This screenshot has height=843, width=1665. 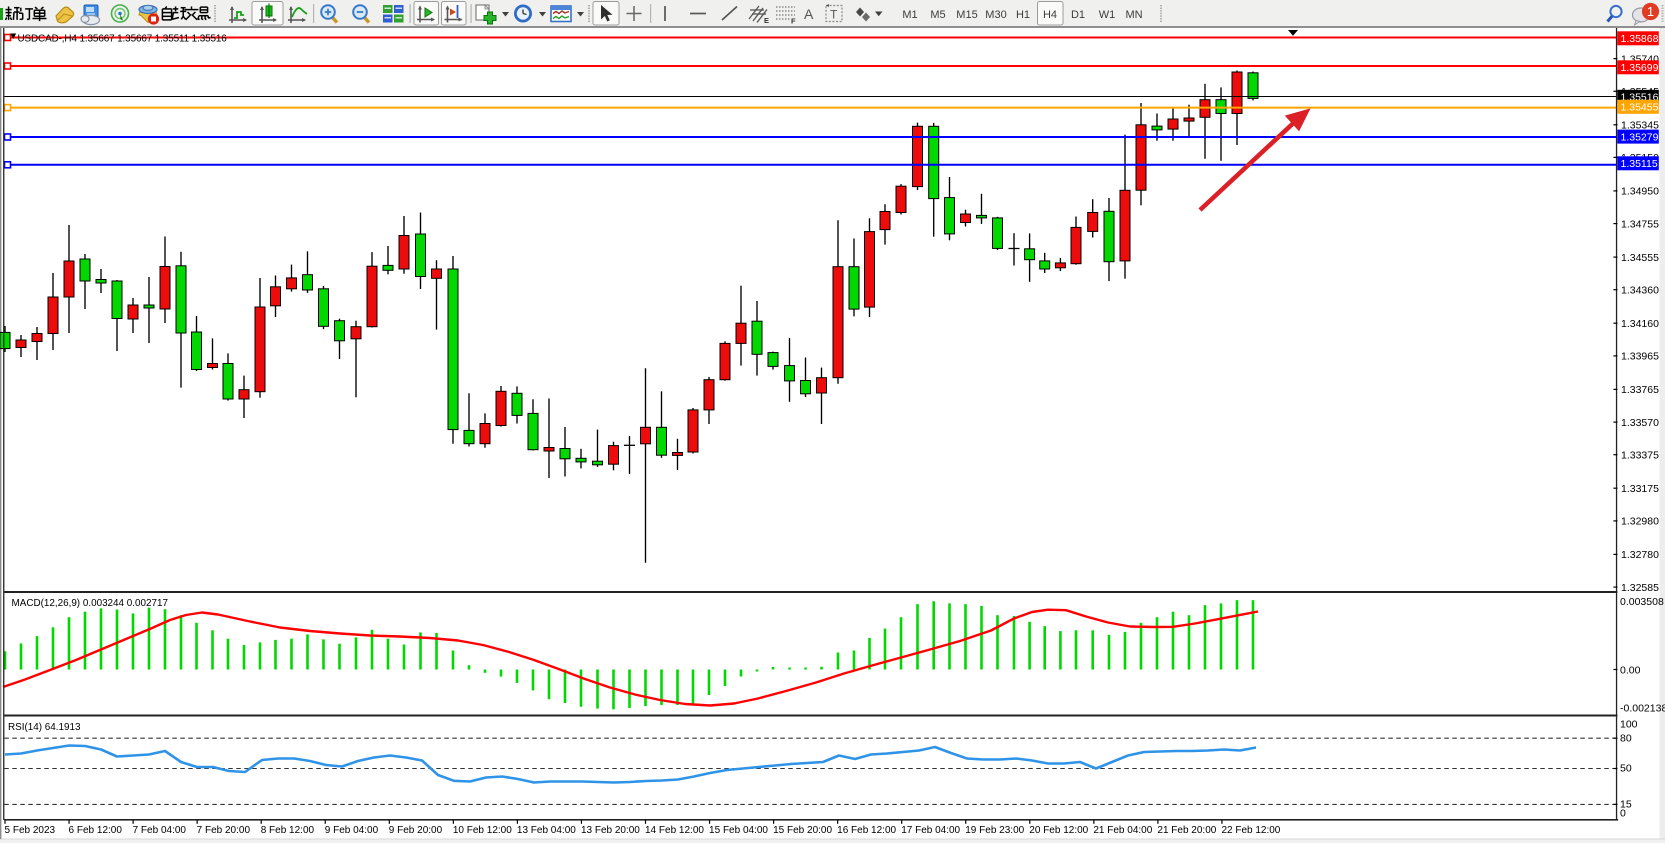 I want to click on svg-text: 15 Feb 20:00, so click(x=802, y=830).